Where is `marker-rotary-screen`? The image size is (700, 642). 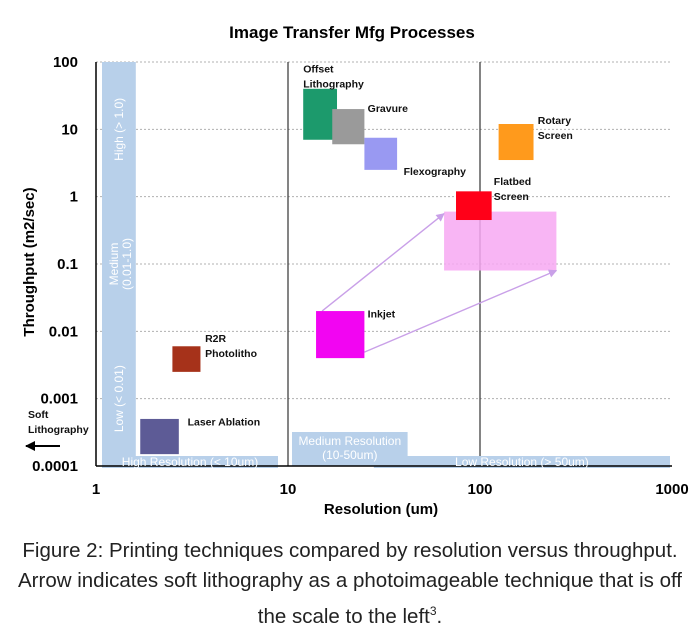
marker-rotary-screen is located at coordinates (516, 142).